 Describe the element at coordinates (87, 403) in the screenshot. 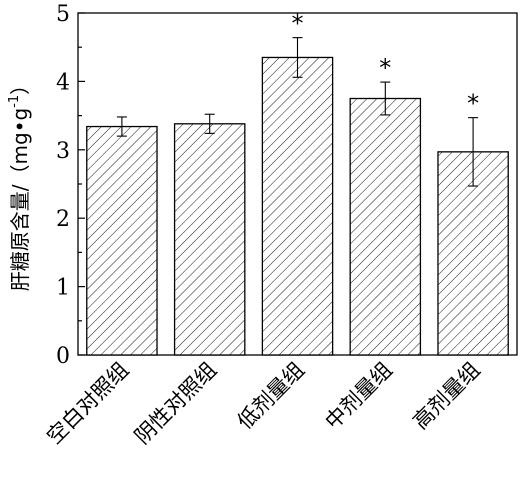

I see `x-category-label: 空白对照组` at that location.